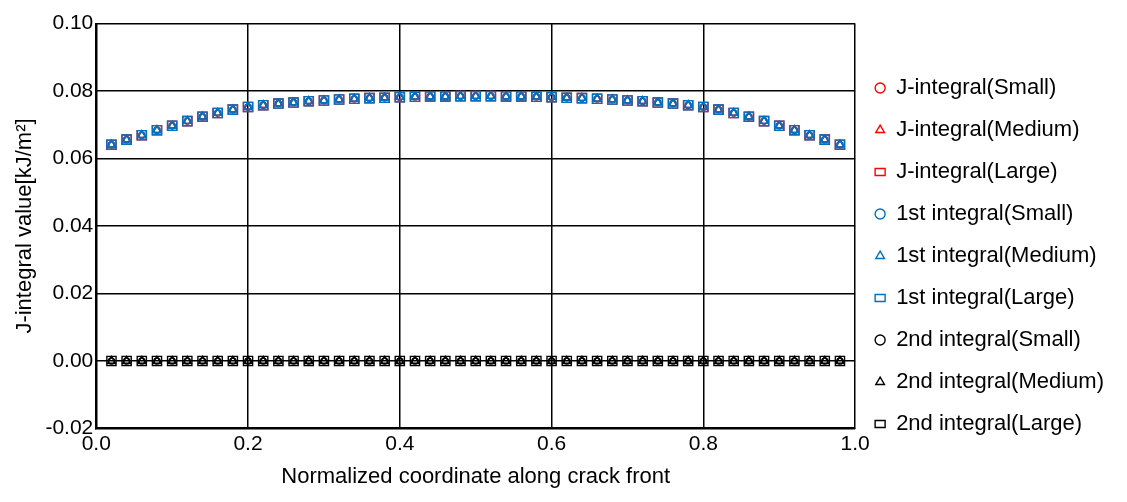 Image resolution: width=1127 pixels, height=502 pixels. I want to click on y-tick-label: 0.04, so click(73, 224).